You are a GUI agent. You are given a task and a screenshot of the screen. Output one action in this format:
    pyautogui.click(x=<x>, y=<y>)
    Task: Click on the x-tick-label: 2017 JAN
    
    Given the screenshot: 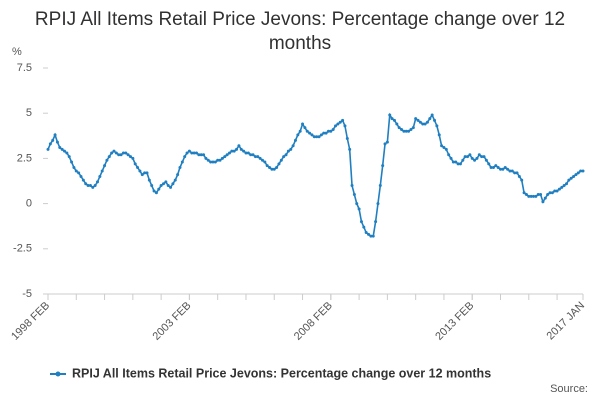 What is the action you would take?
    pyautogui.click(x=566, y=321)
    